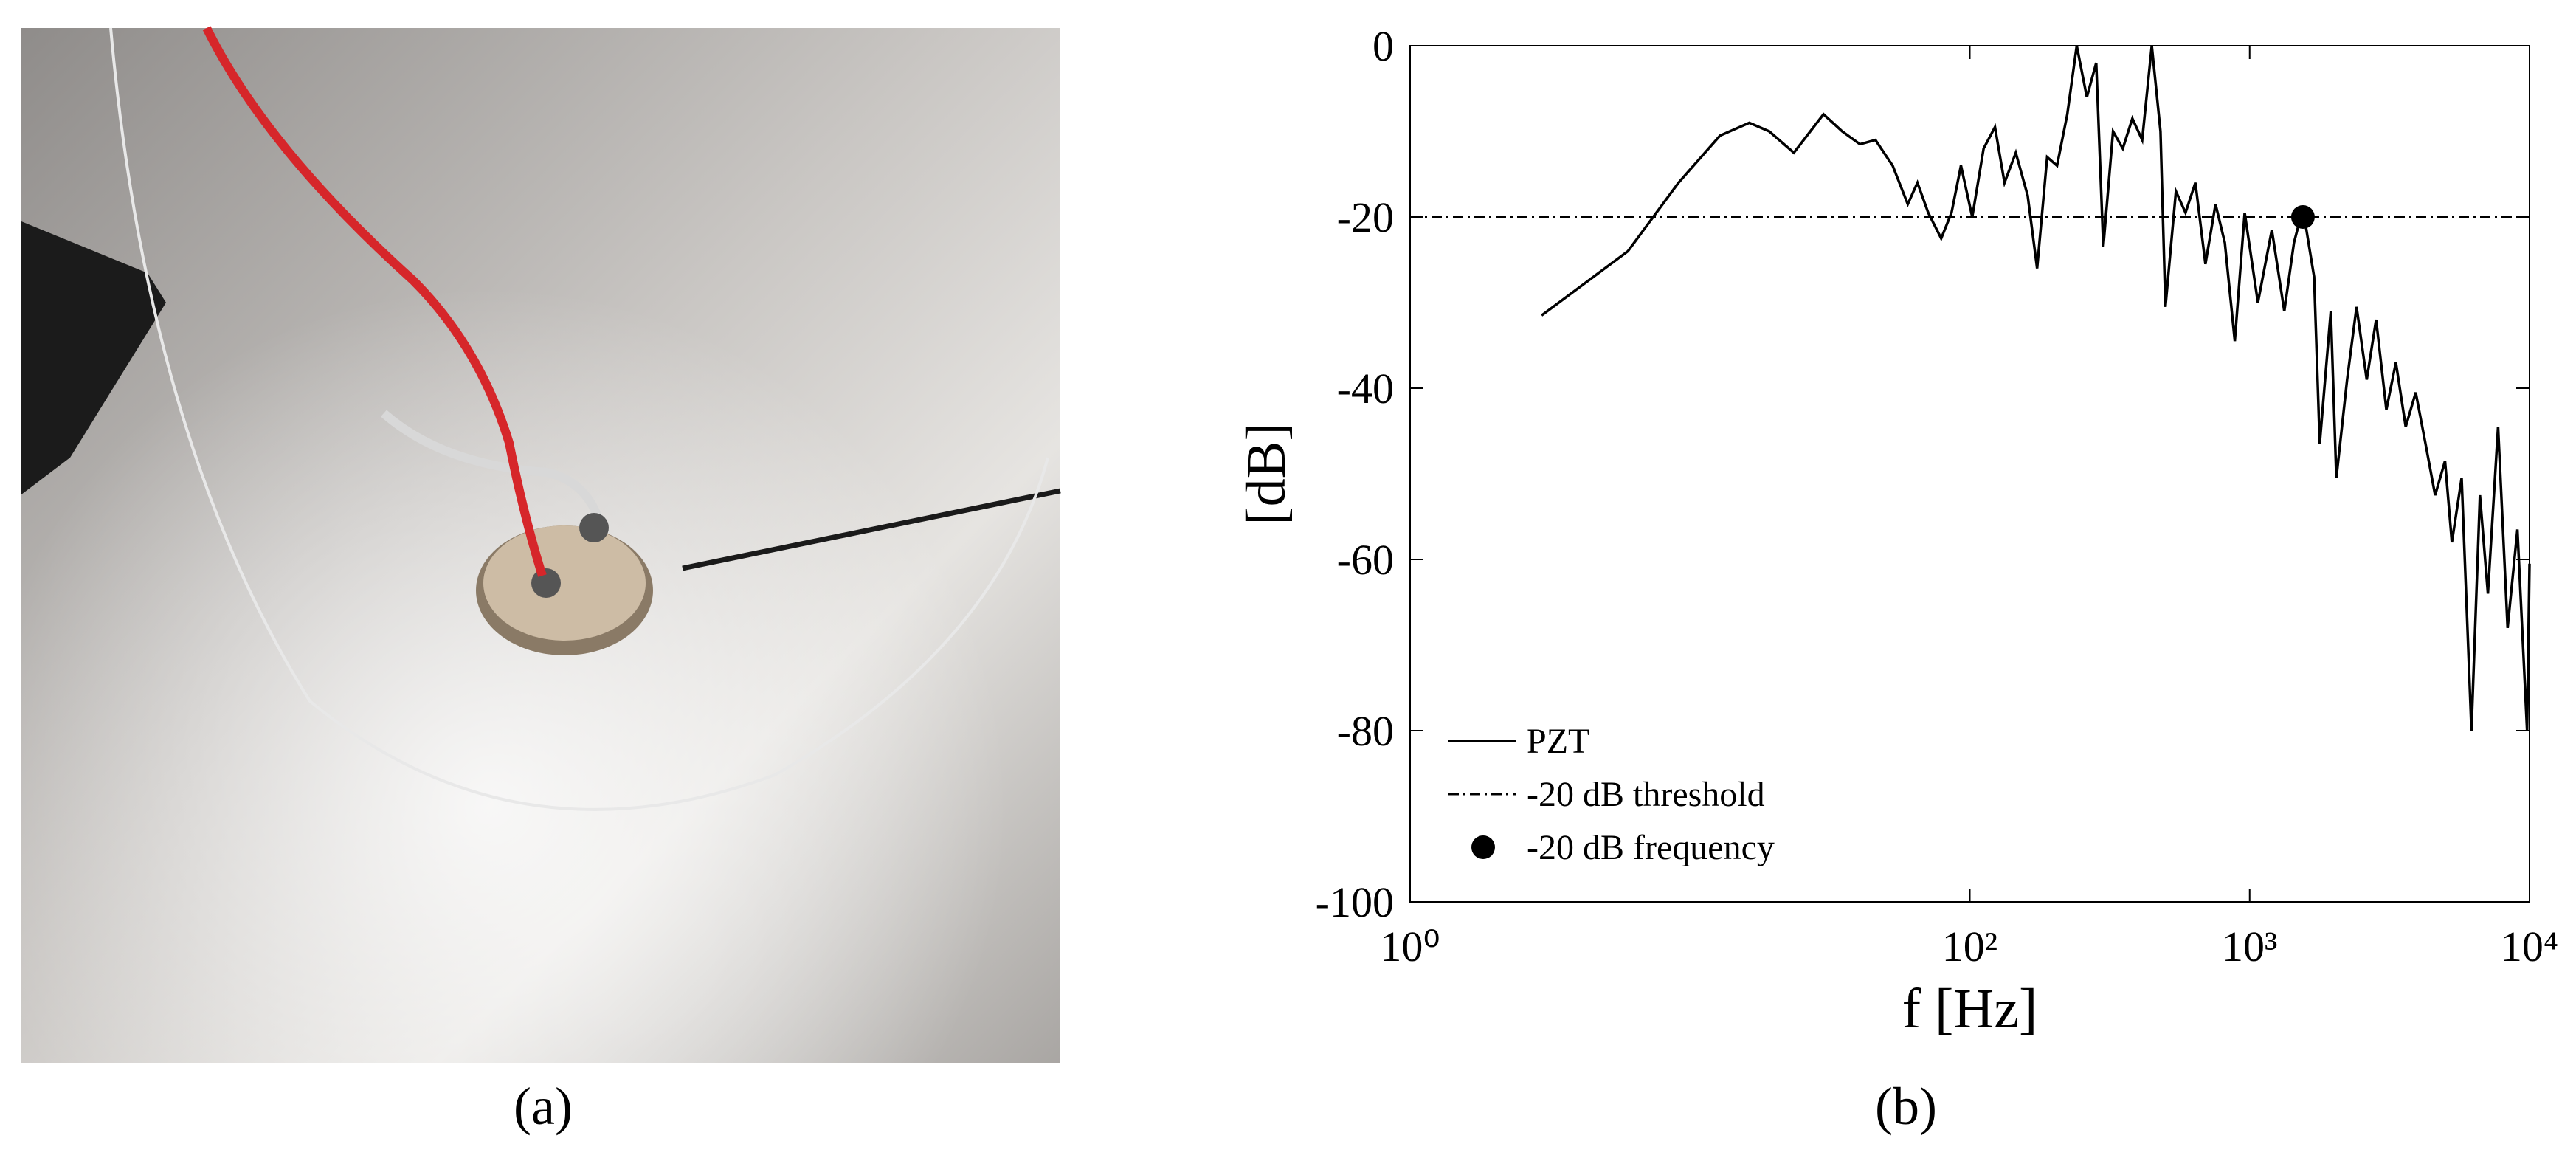 The height and width of the screenshot is (1172, 2576). I want to click on x-tick-label: 10³, so click(2249, 947).